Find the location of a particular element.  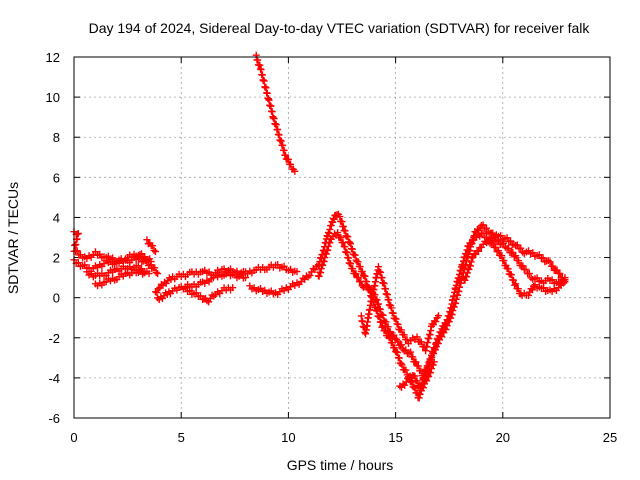

y-tick-label: -6 is located at coordinates (54, 418).